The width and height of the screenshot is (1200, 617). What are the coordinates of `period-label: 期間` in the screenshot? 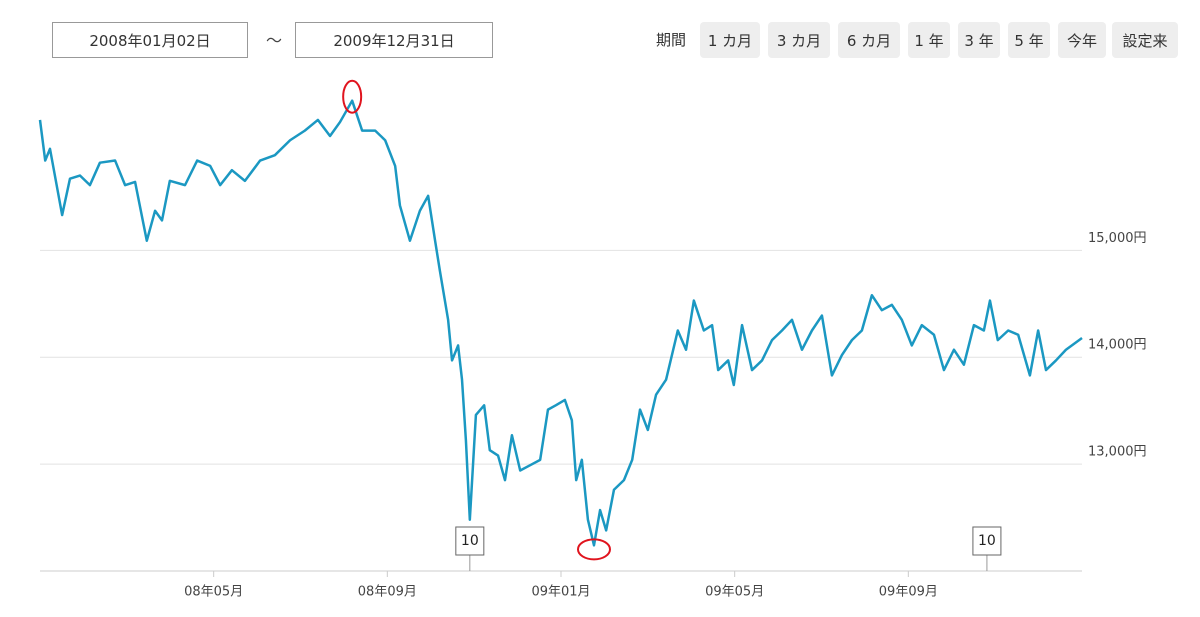 It's located at (671, 40).